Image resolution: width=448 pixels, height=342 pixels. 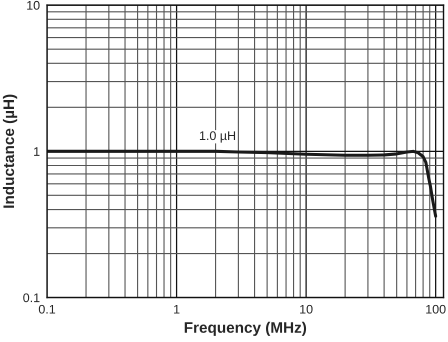 What do you see at coordinates (37, 151) in the screenshot?
I see `y-tick-label: 1` at bounding box center [37, 151].